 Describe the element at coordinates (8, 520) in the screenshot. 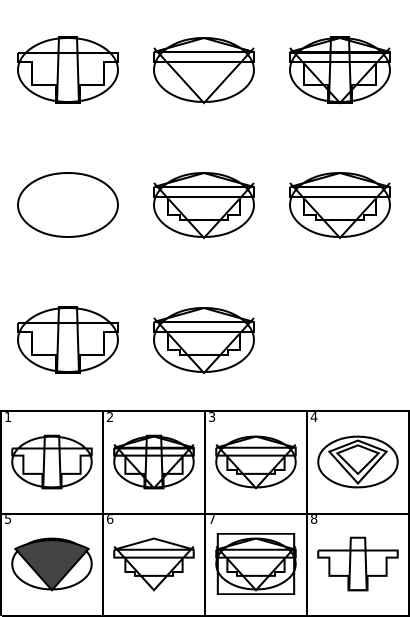

I see `answer-option-number: 5` at that location.